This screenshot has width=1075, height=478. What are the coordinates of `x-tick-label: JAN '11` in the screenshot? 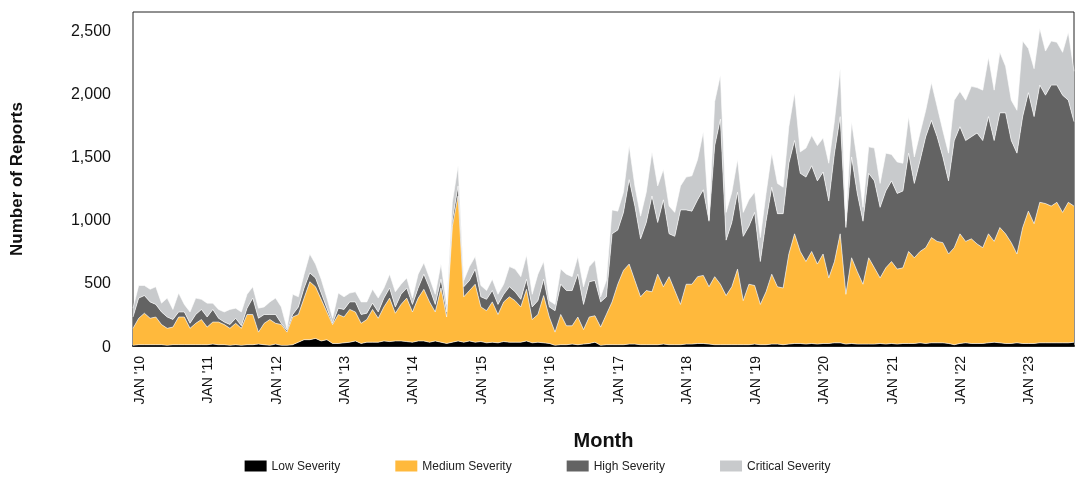 It's located at (207, 379).